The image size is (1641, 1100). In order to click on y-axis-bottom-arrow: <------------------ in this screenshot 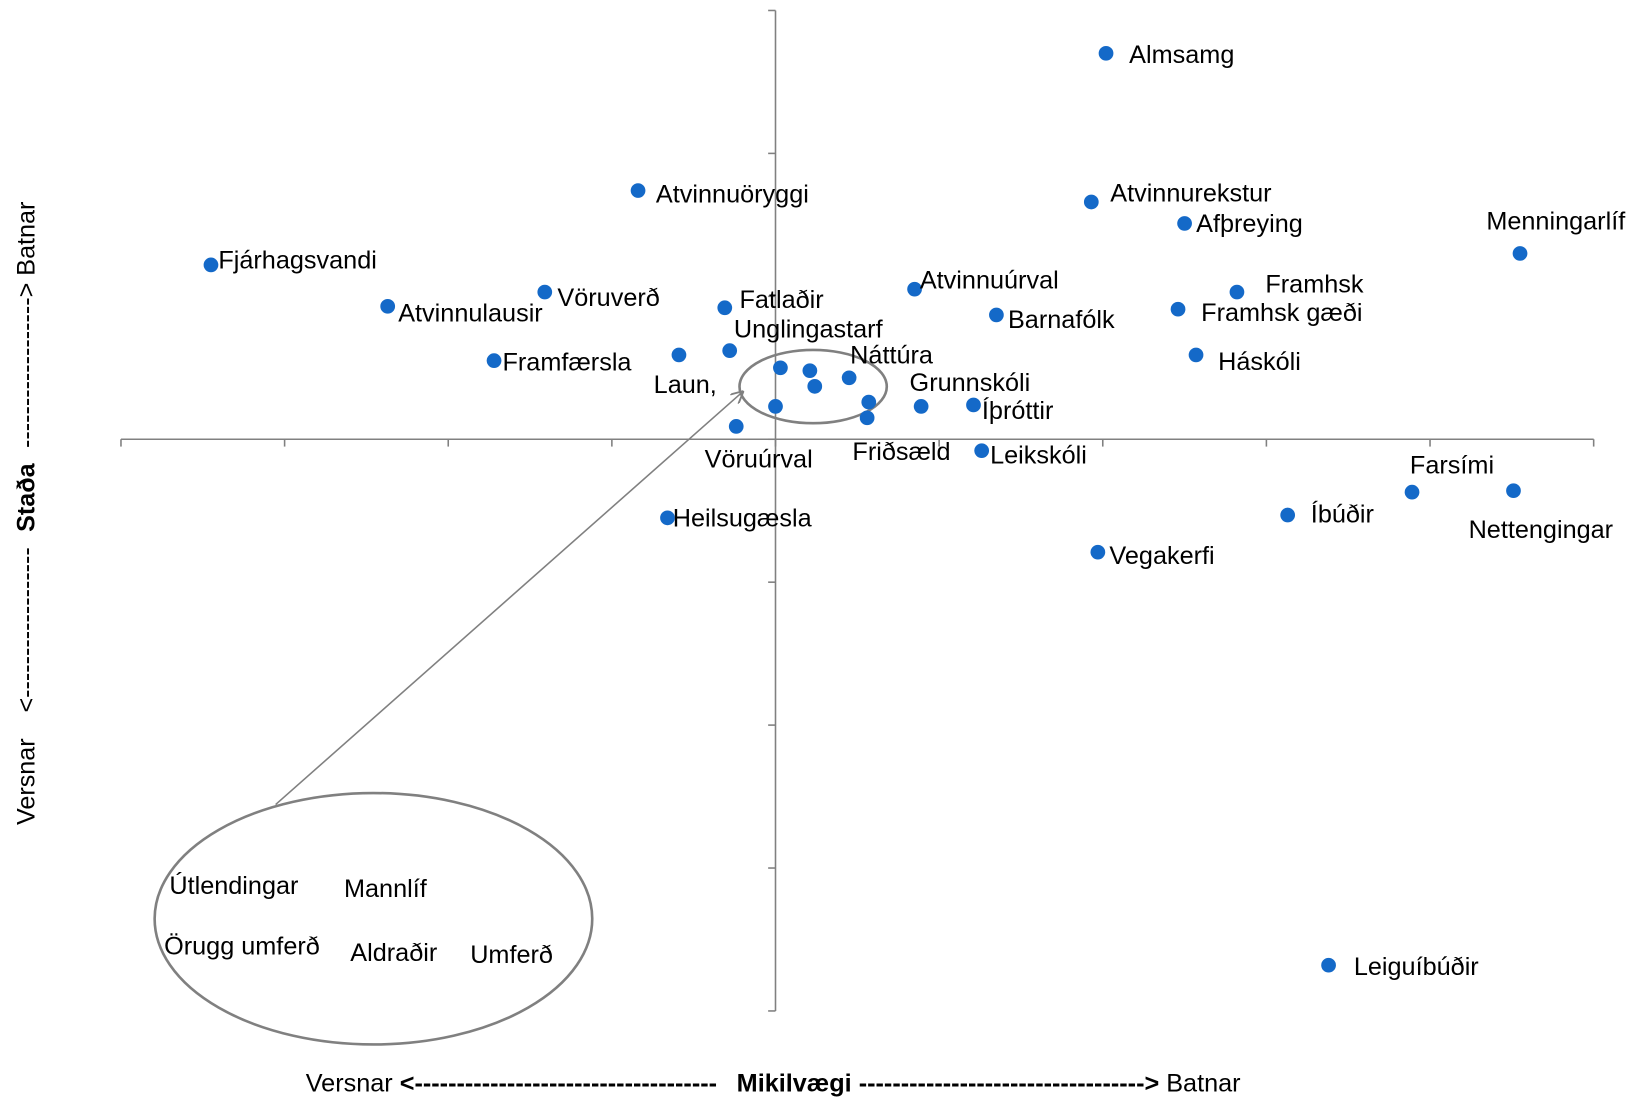, I will do `click(26, 629)`.